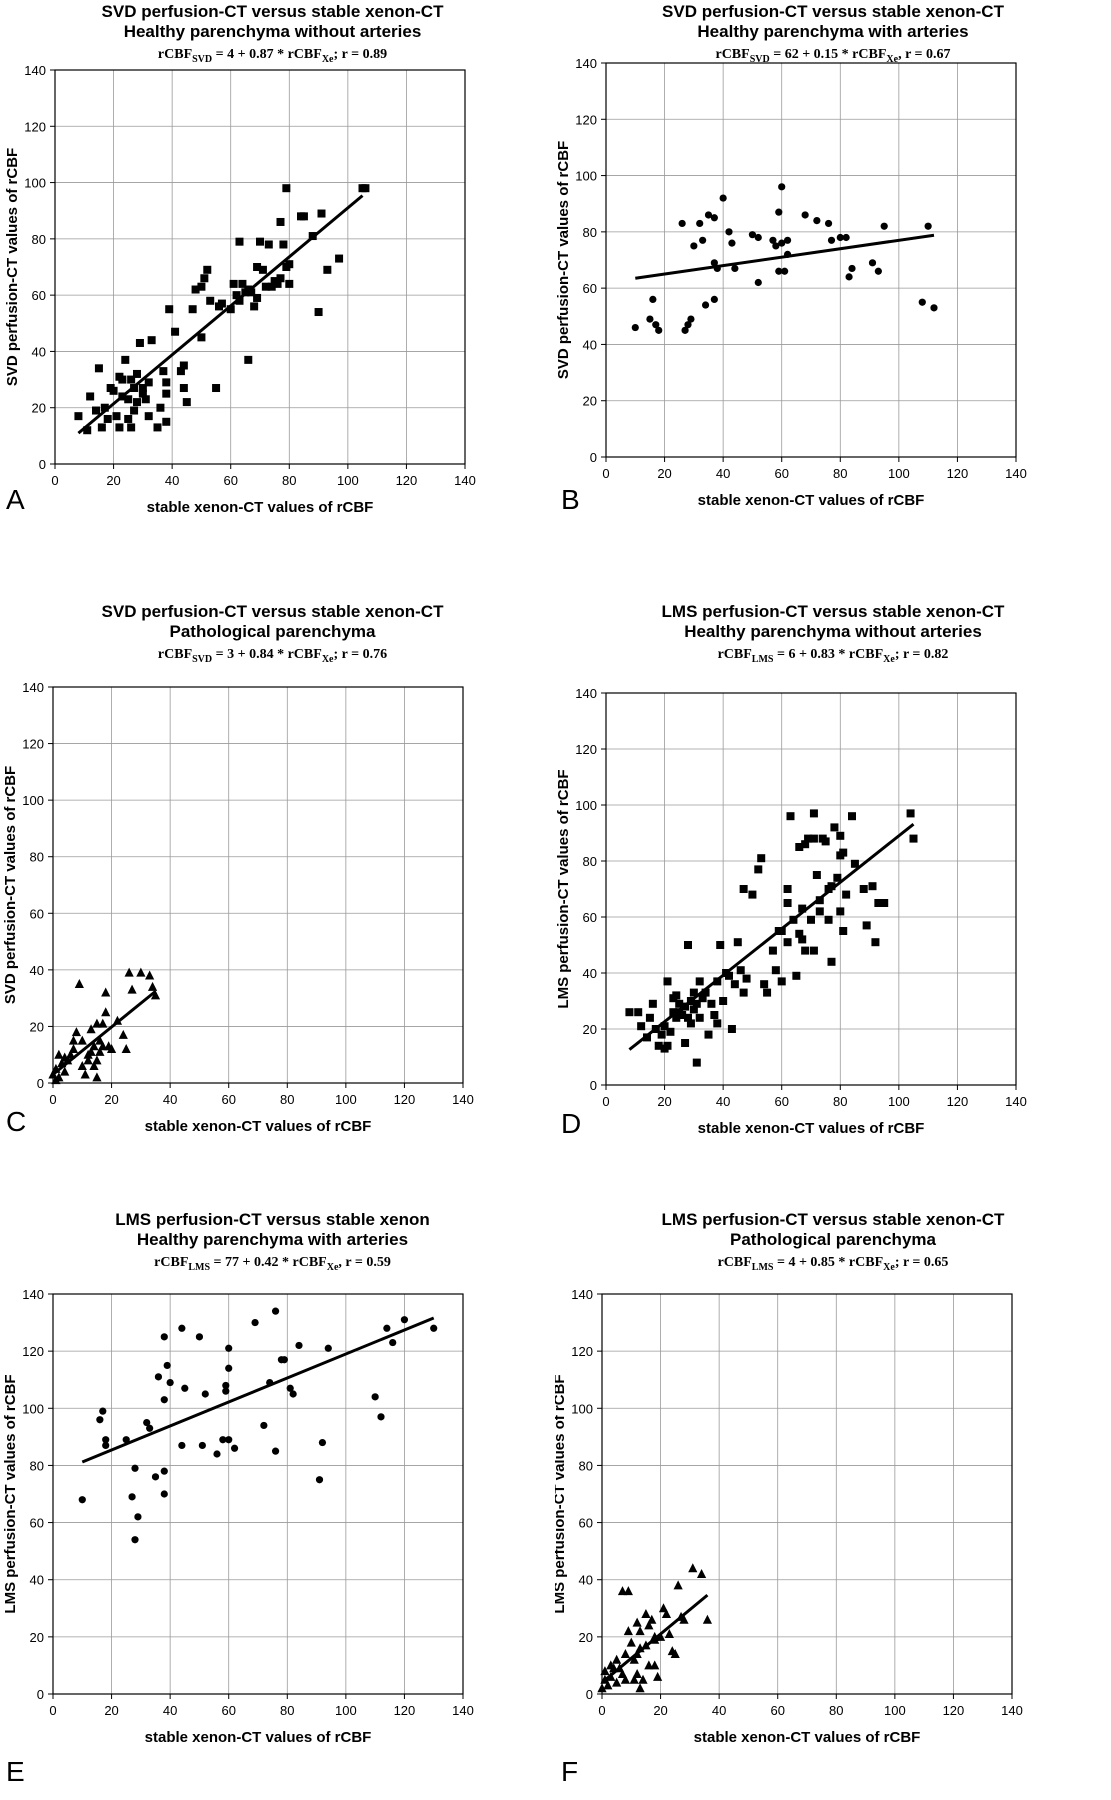  What do you see at coordinates (586, 1465) in the screenshot?
I see `y-tick-label: 80` at bounding box center [586, 1465].